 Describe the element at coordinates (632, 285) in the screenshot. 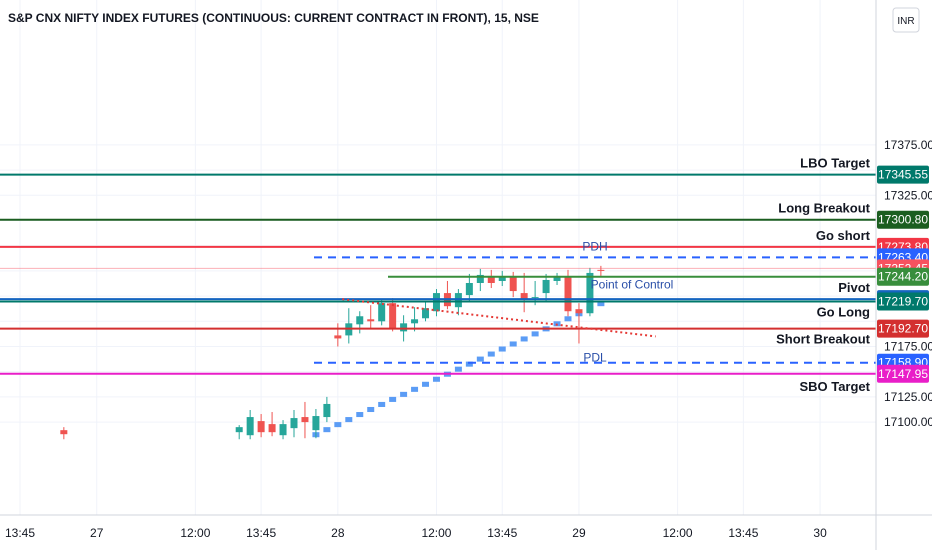

I see `level-label: Point of Control` at that location.